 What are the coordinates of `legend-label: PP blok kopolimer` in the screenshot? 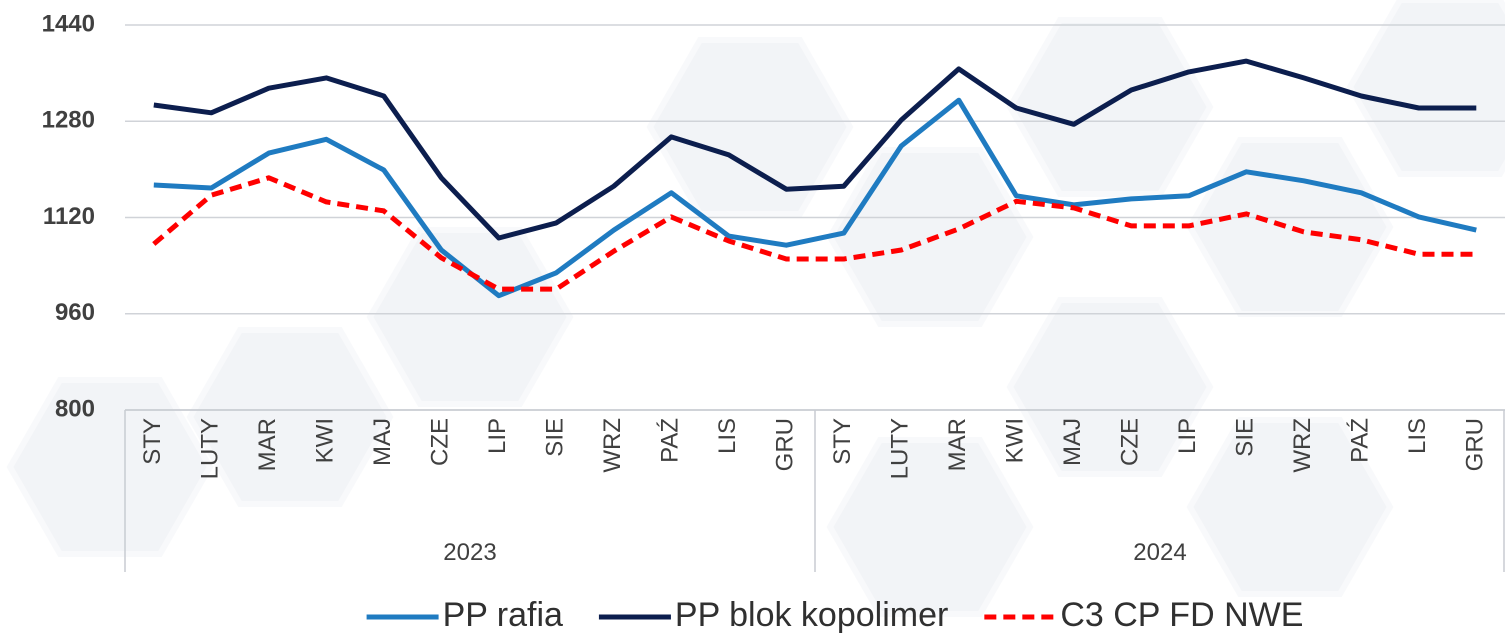 It's located at (811, 615).